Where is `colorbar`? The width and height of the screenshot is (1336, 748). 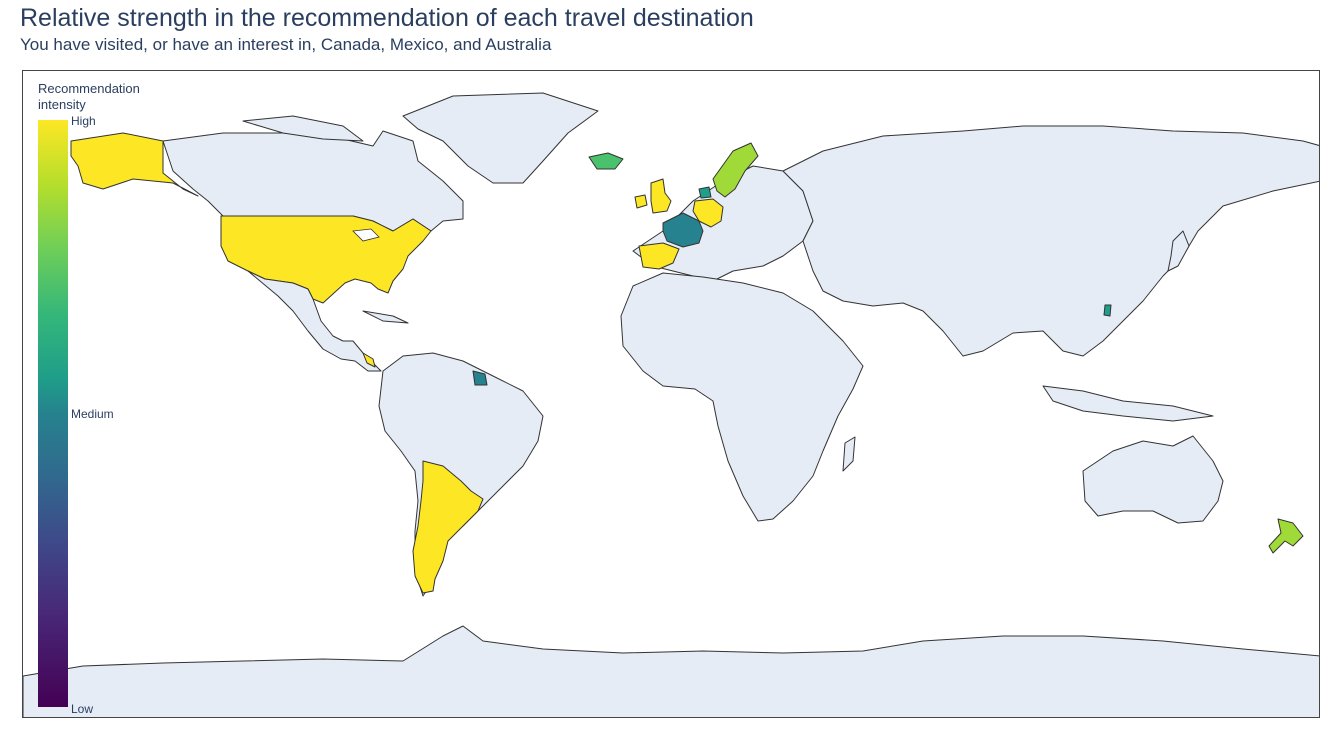
colorbar is located at coordinates (53, 413).